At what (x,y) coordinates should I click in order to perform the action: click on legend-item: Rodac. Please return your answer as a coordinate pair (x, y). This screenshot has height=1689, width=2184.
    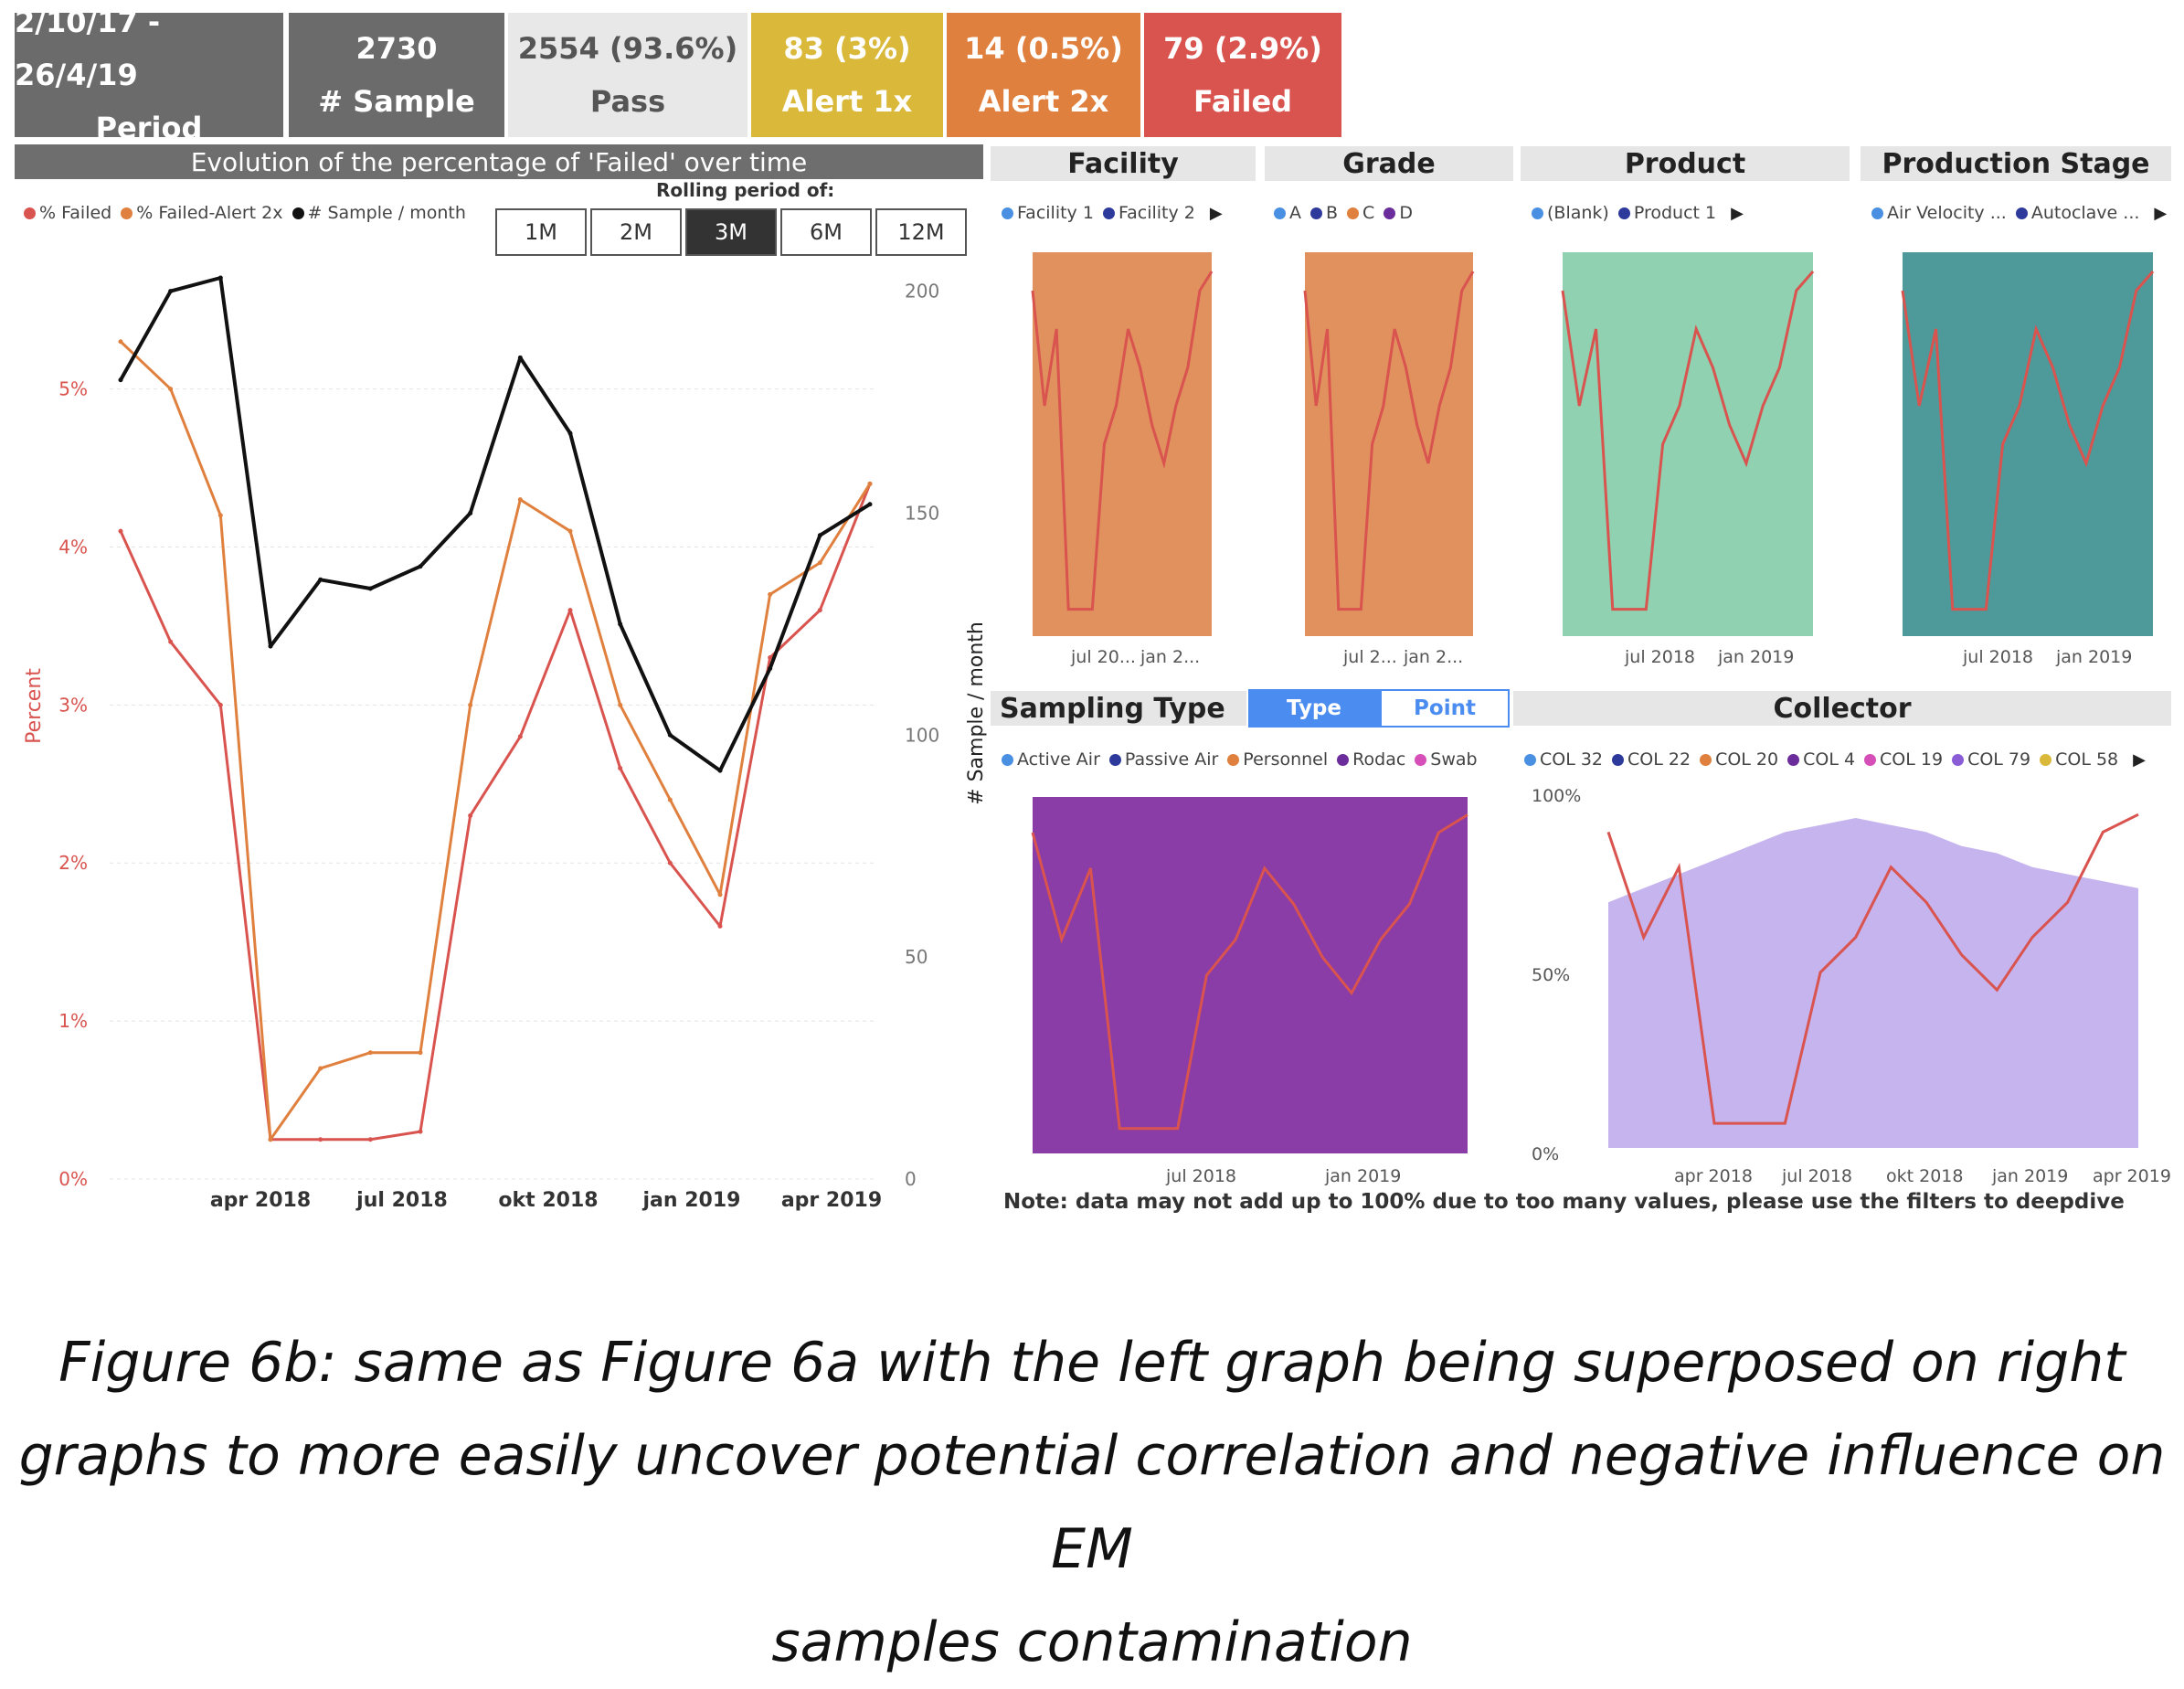
    Looking at the image, I should click on (1371, 759).